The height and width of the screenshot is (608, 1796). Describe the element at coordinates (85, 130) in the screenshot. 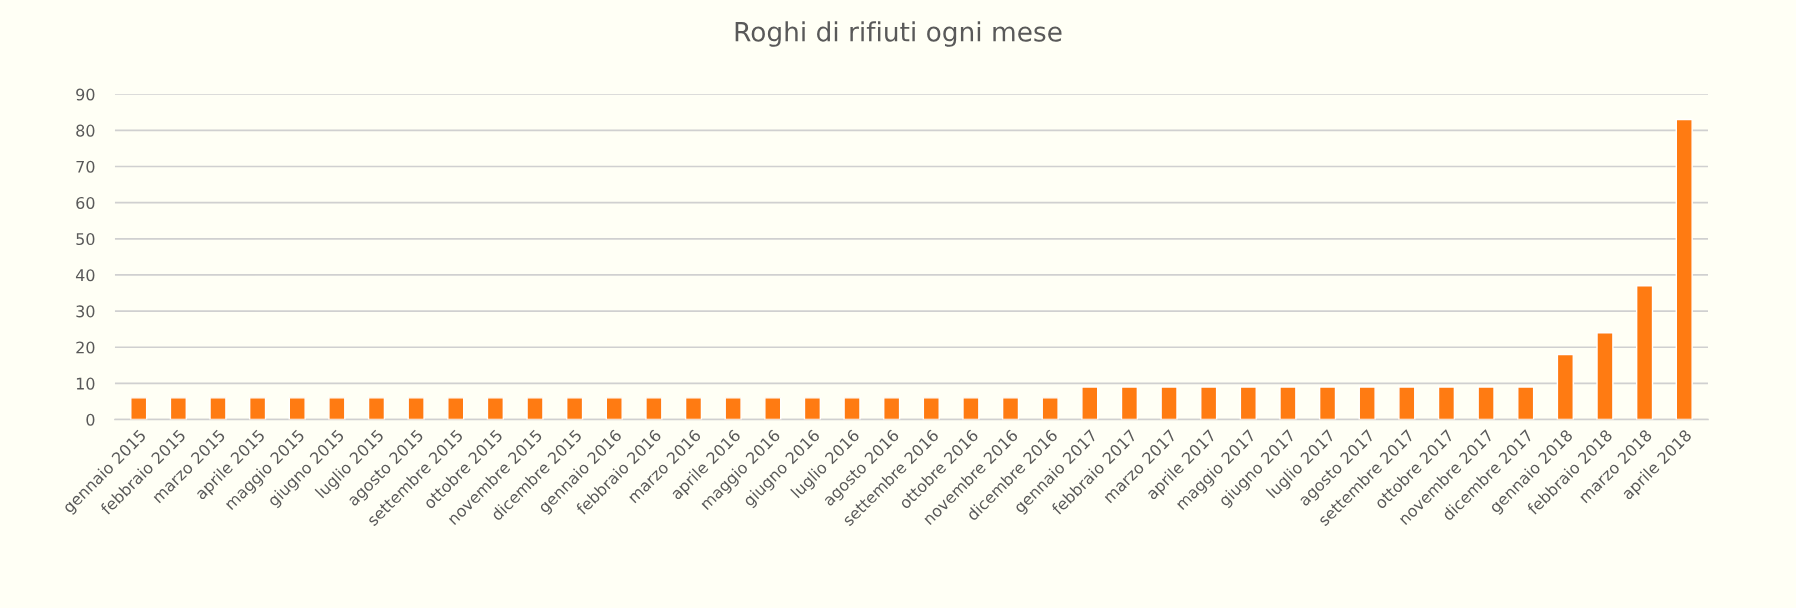

I see `y-tick-label: 80` at that location.